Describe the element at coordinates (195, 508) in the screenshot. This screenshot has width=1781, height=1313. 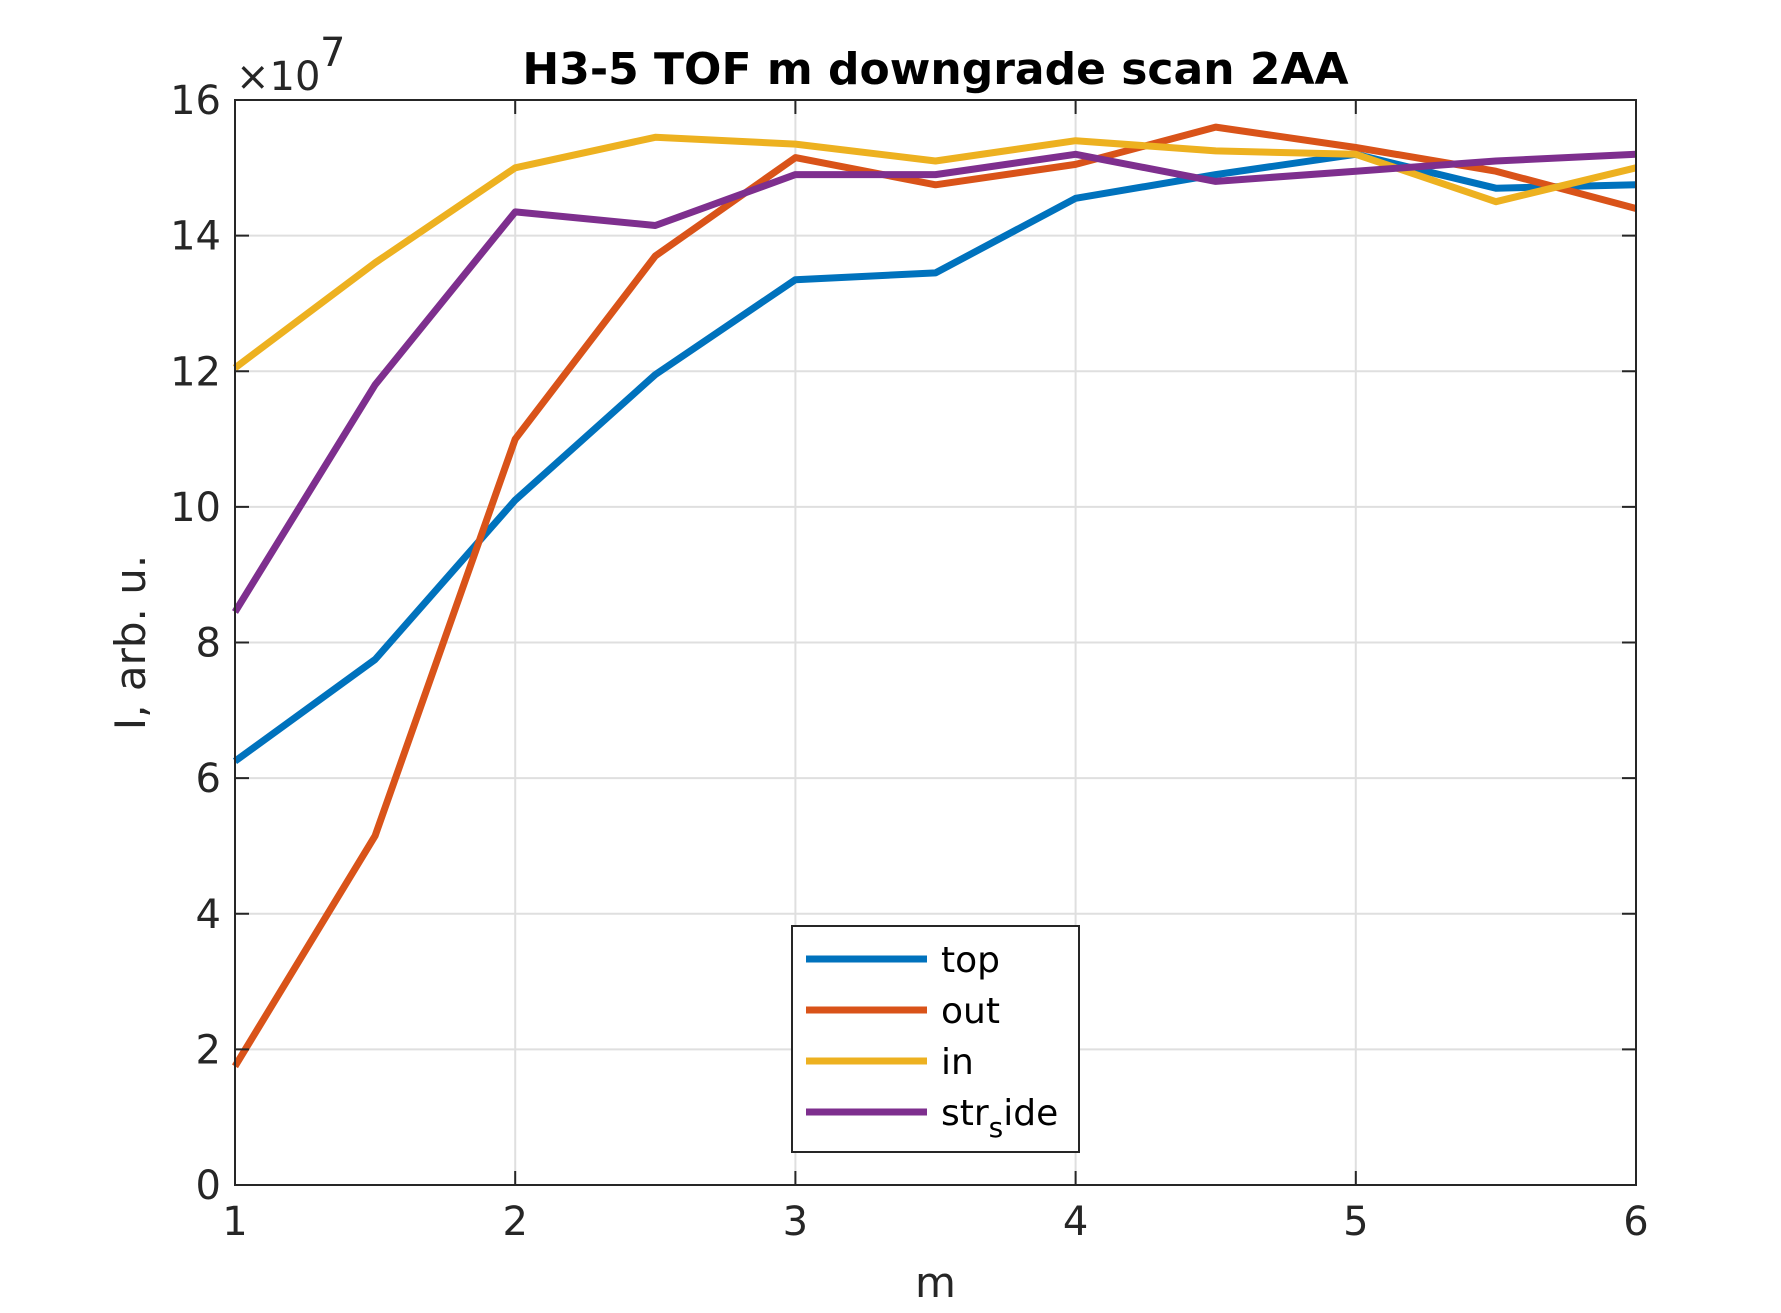
I see `y-tick-label: 10` at that location.